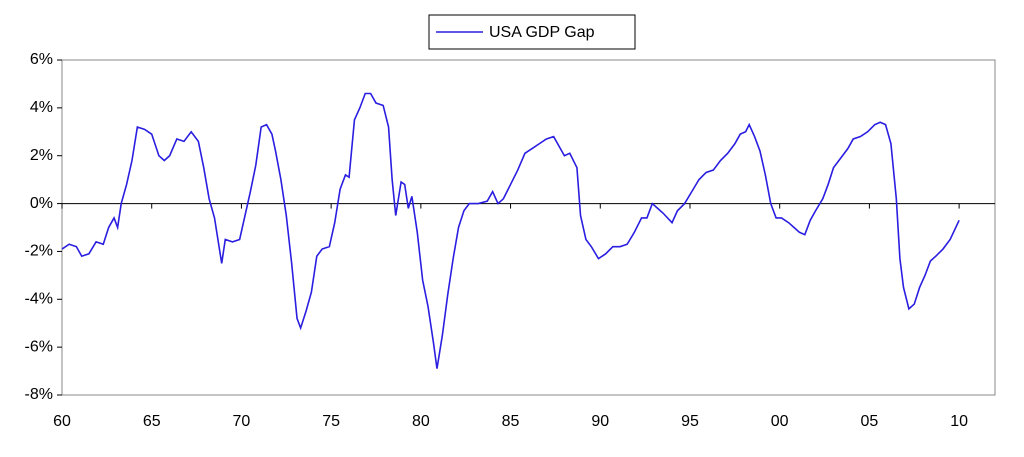 The width and height of the screenshot is (1024, 457). Describe the element at coordinates (542, 32) in the screenshot. I see `legend-label: USA GDP Gap` at that location.